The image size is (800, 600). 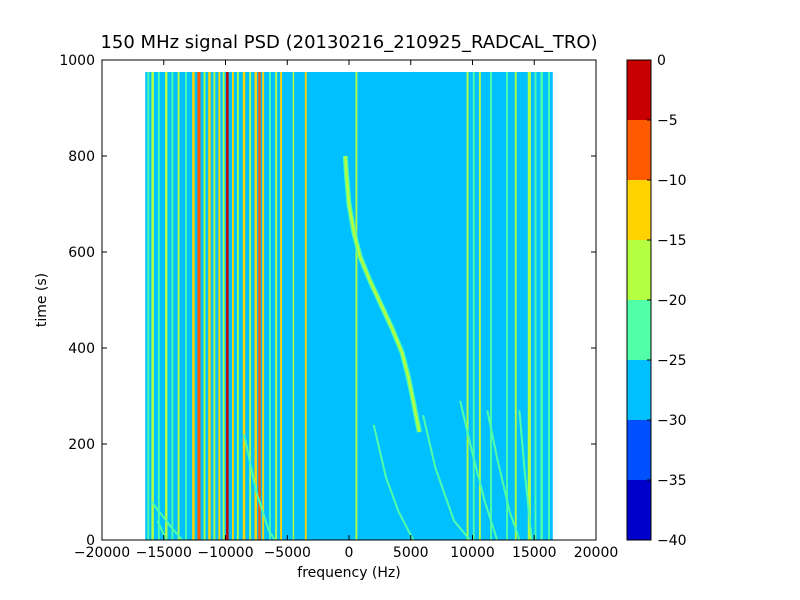 What do you see at coordinates (81, 253) in the screenshot?
I see `y-tick-label: 600` at bounding box center [81, 253].